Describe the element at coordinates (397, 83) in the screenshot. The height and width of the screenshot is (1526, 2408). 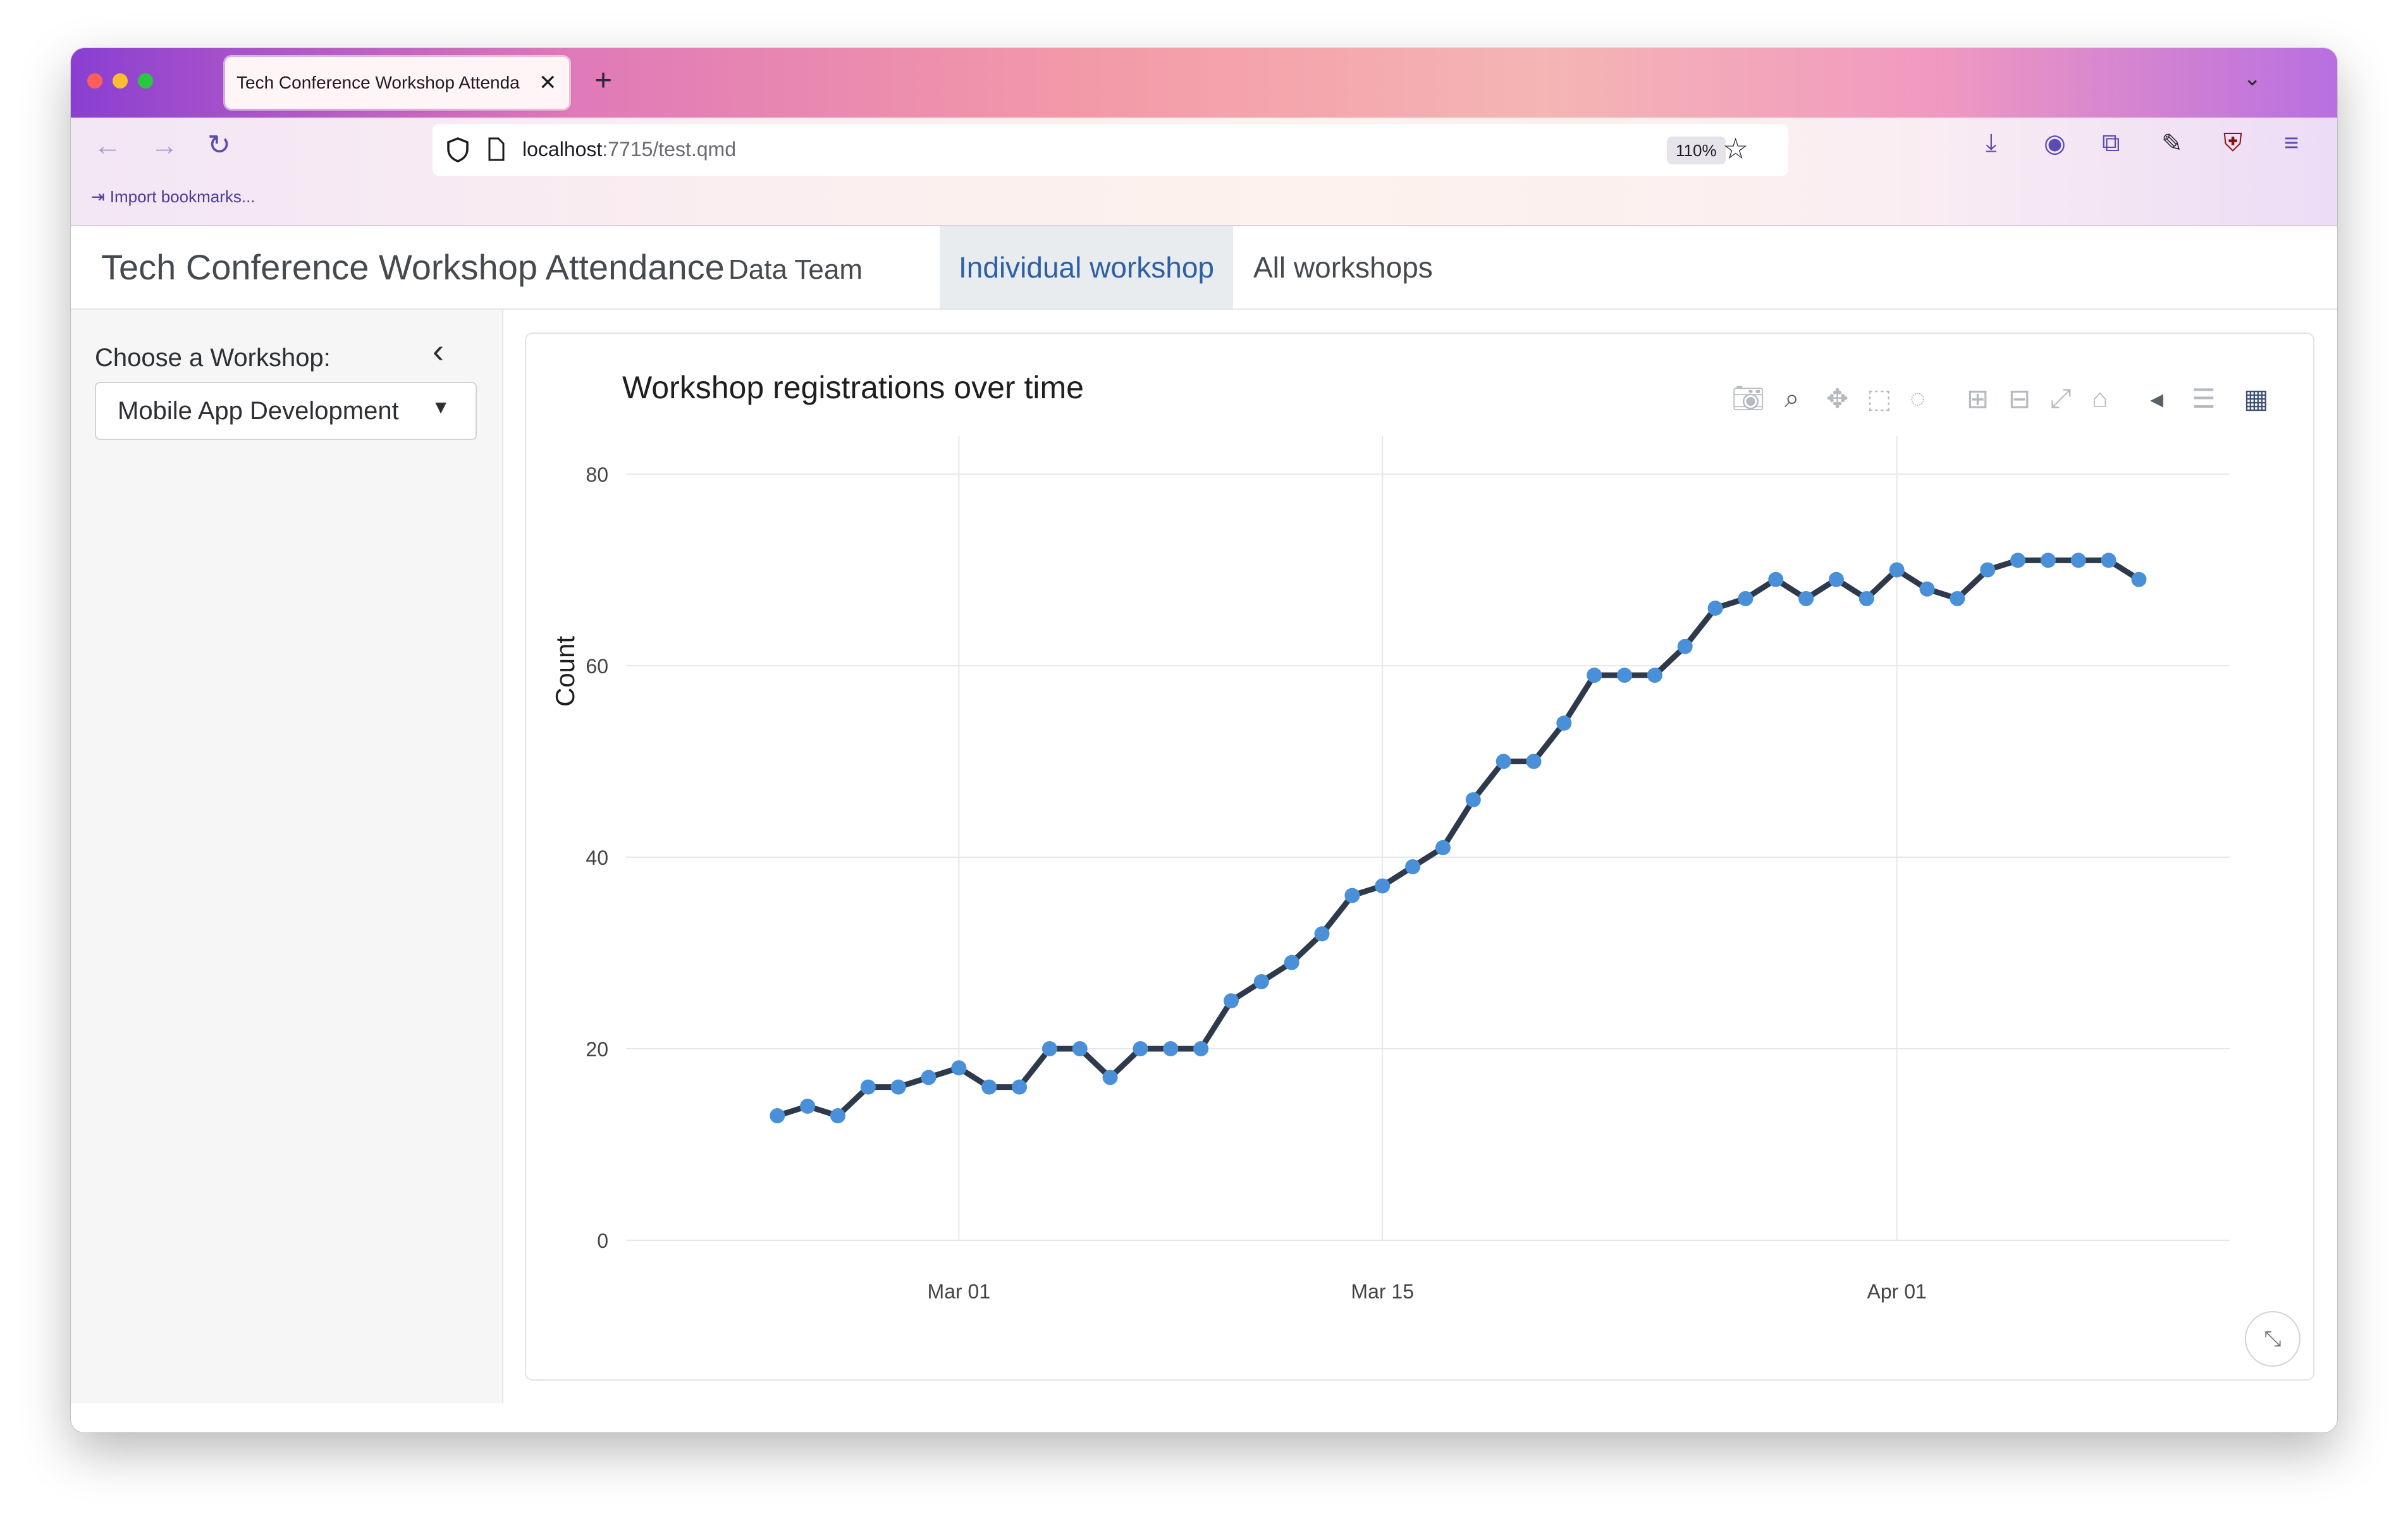
I see `browser-tab: Tech Conference Workshop Attenda ✕` at that location.